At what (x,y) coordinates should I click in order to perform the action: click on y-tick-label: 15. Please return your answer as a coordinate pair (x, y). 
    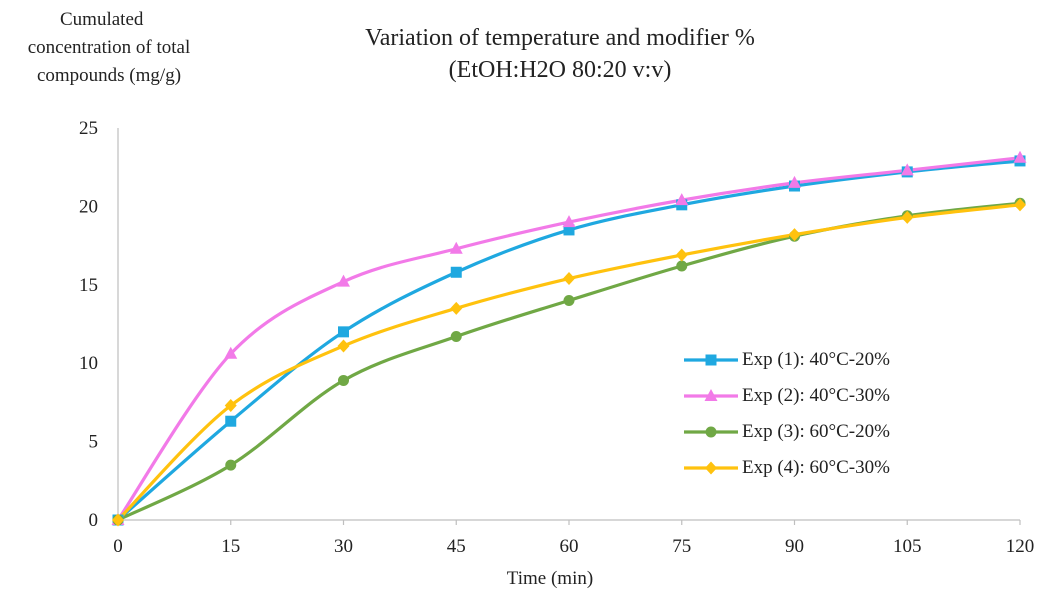
    Looking at the image, I should click on (88, 285).